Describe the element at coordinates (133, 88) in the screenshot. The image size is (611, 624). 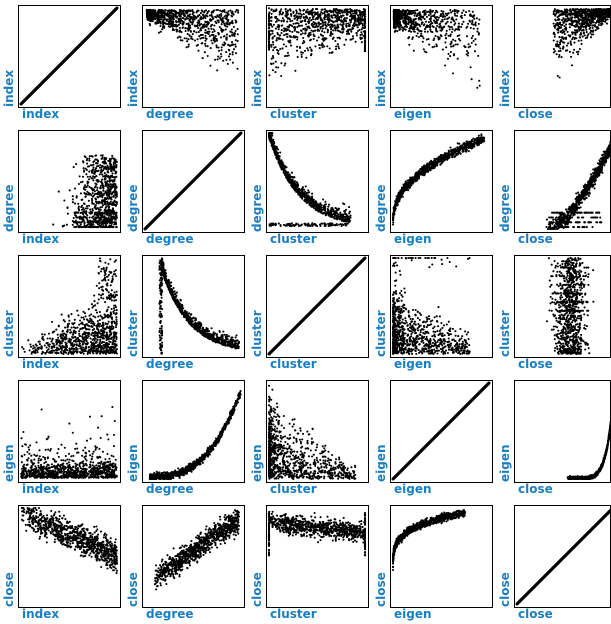
I see `y-axis-label: index` at that location.